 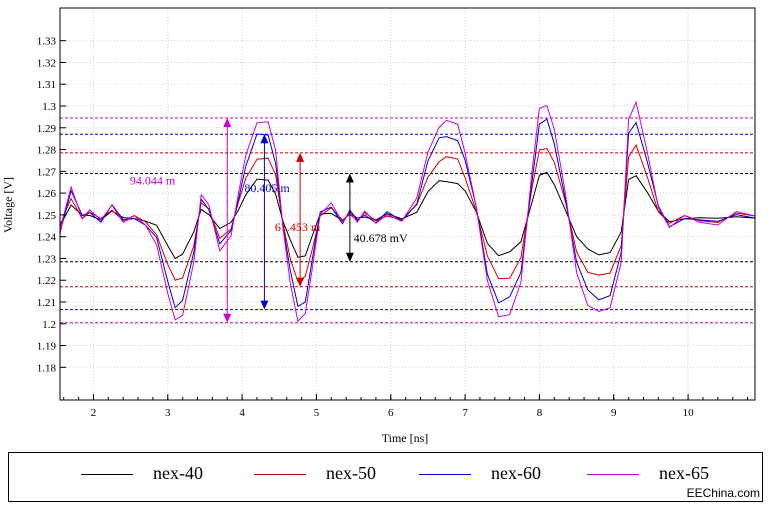 I want to click on y-tick-label: 1.32, so click(x=46, y=63).